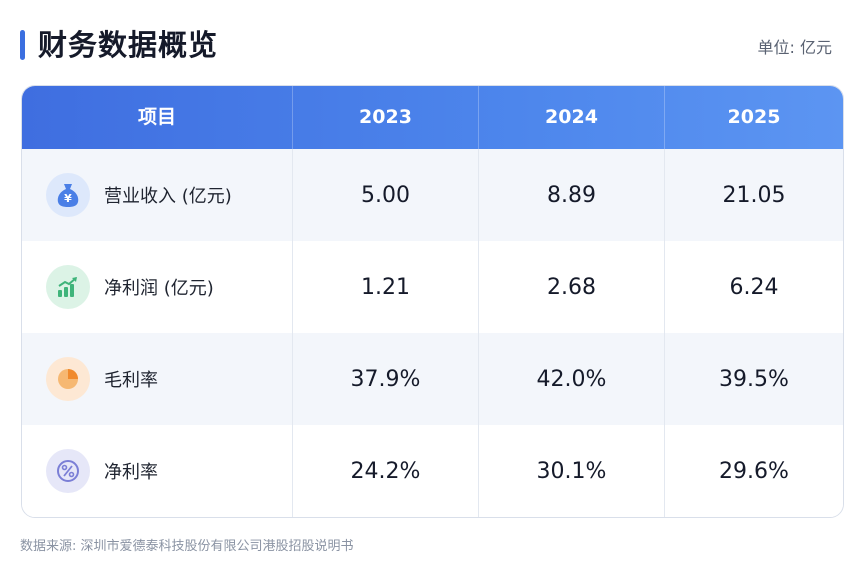 The width and height of the screenshot is (864, 576). Describe the element at coordinates (572, 379) in the screenshot. I see `value-cell: 42.0%` at that location.